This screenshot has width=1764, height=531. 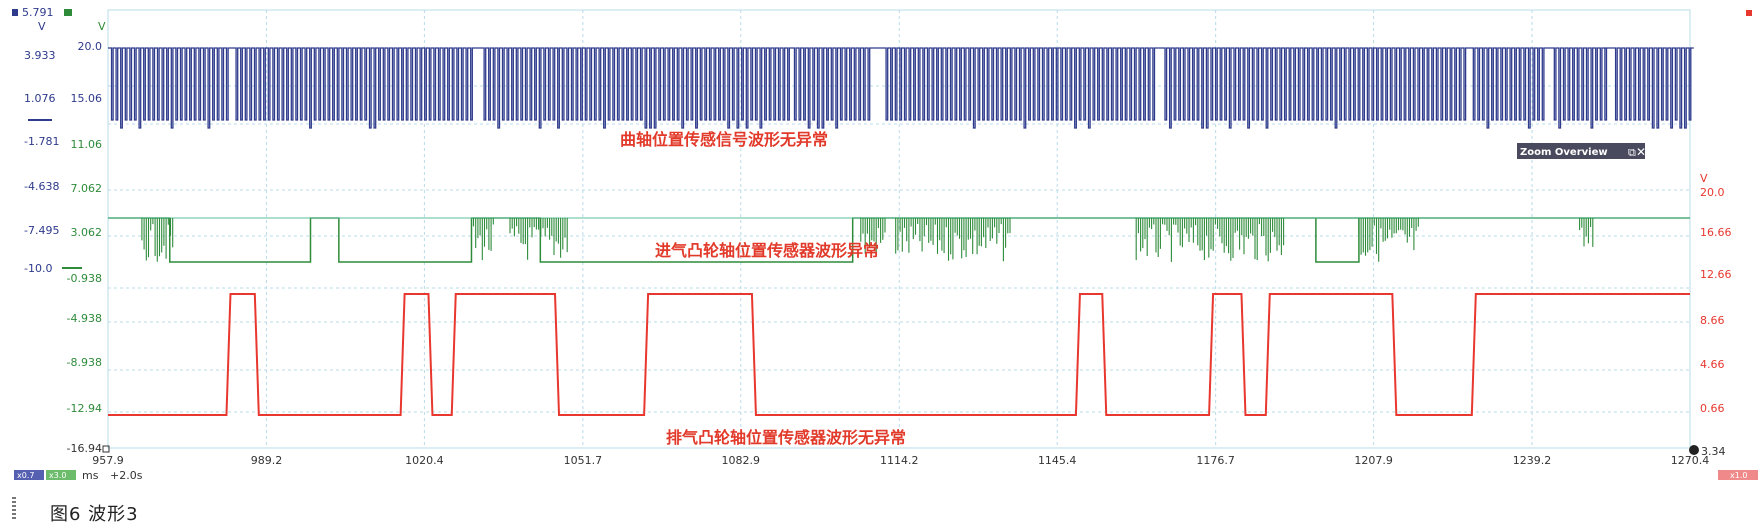 What do you see at coordinates (38, 268) in the screenshot?
I see `left-axis-1-tick: -10.0` at bounding box center [38, 268].